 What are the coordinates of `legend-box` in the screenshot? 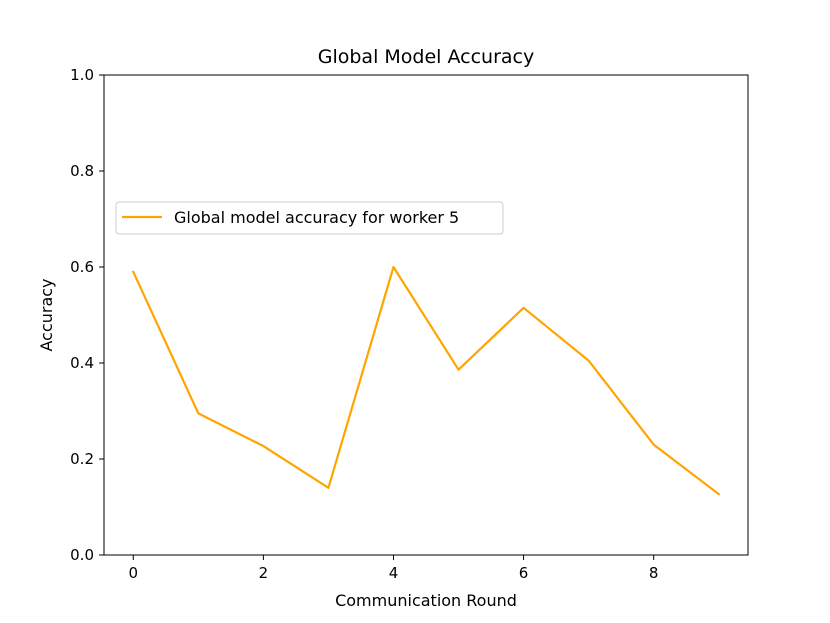 It's located at (309, 218).